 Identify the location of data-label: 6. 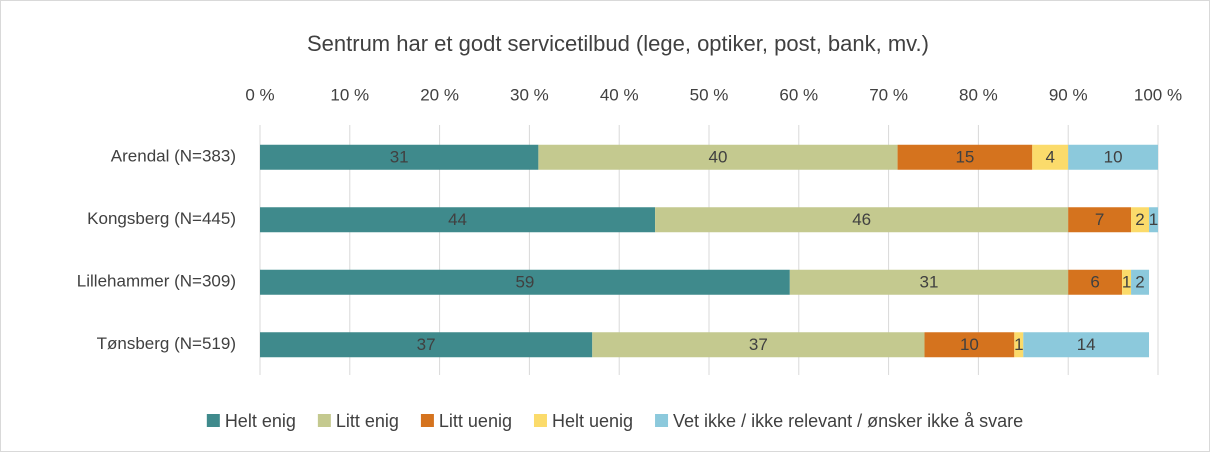
(1094, 282).